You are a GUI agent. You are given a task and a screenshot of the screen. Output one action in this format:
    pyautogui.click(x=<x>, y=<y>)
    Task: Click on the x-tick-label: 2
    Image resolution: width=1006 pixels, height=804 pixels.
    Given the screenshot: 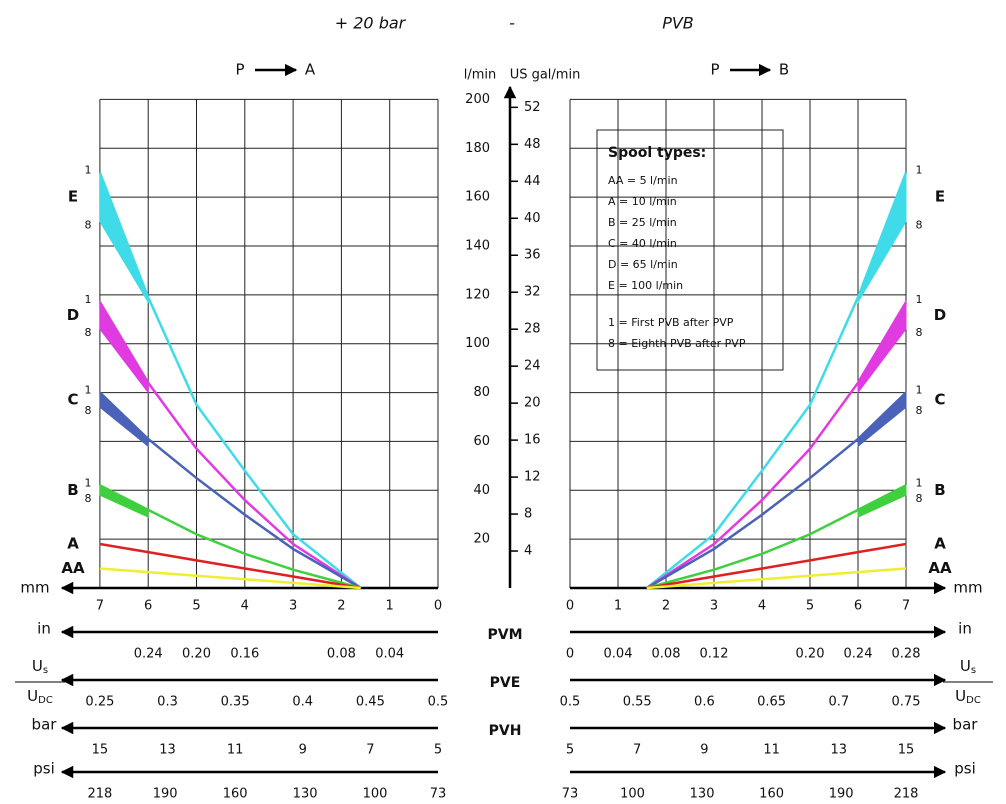 What is the action you would take?
    pyautogui.click(x=341, y=606)
    